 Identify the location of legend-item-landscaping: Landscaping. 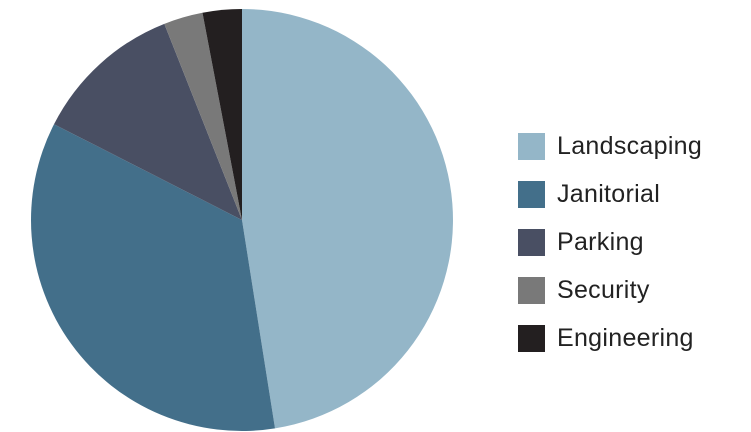
(610, 146).